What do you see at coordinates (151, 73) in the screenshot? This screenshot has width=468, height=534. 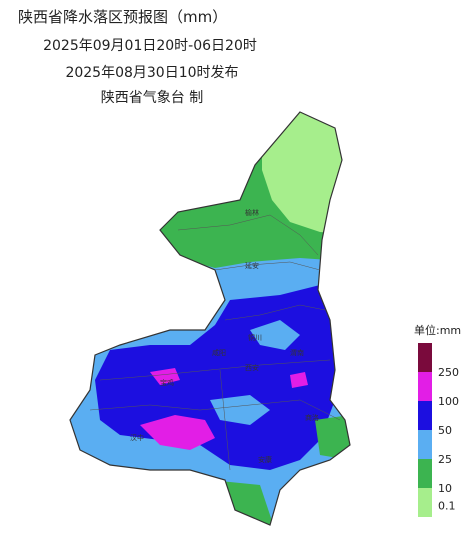 I see `issue-time: 2025年08月30日10时发布` at bounding box center [151, 73].